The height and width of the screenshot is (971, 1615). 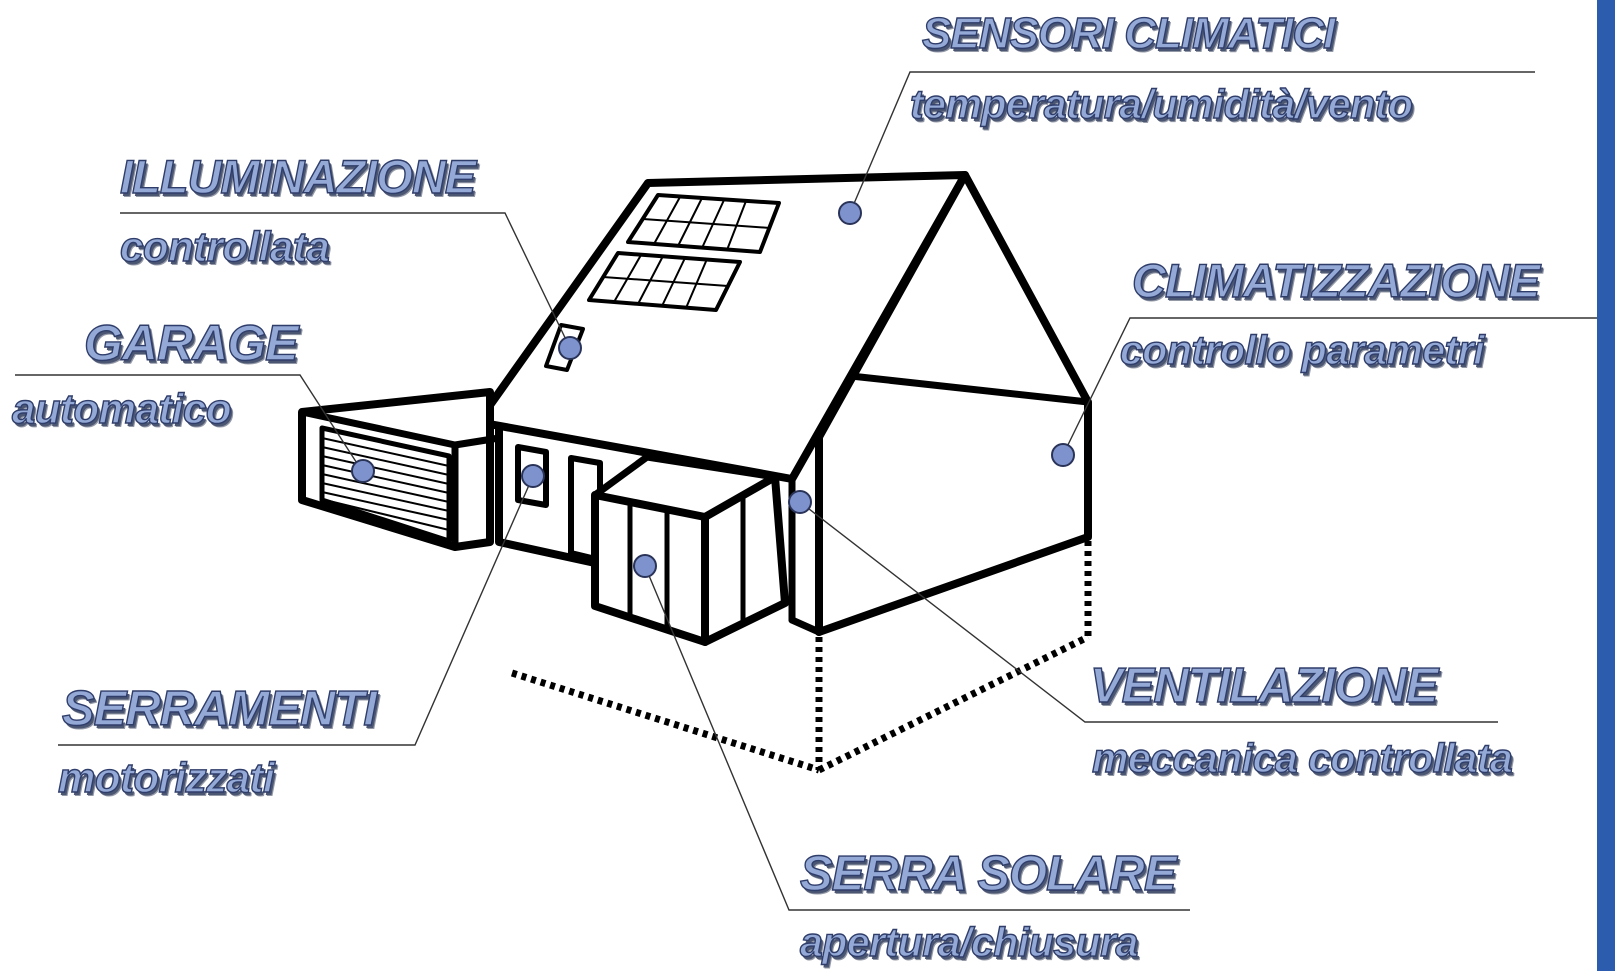 I want to click on gable-line, so click(x=969, y=389).